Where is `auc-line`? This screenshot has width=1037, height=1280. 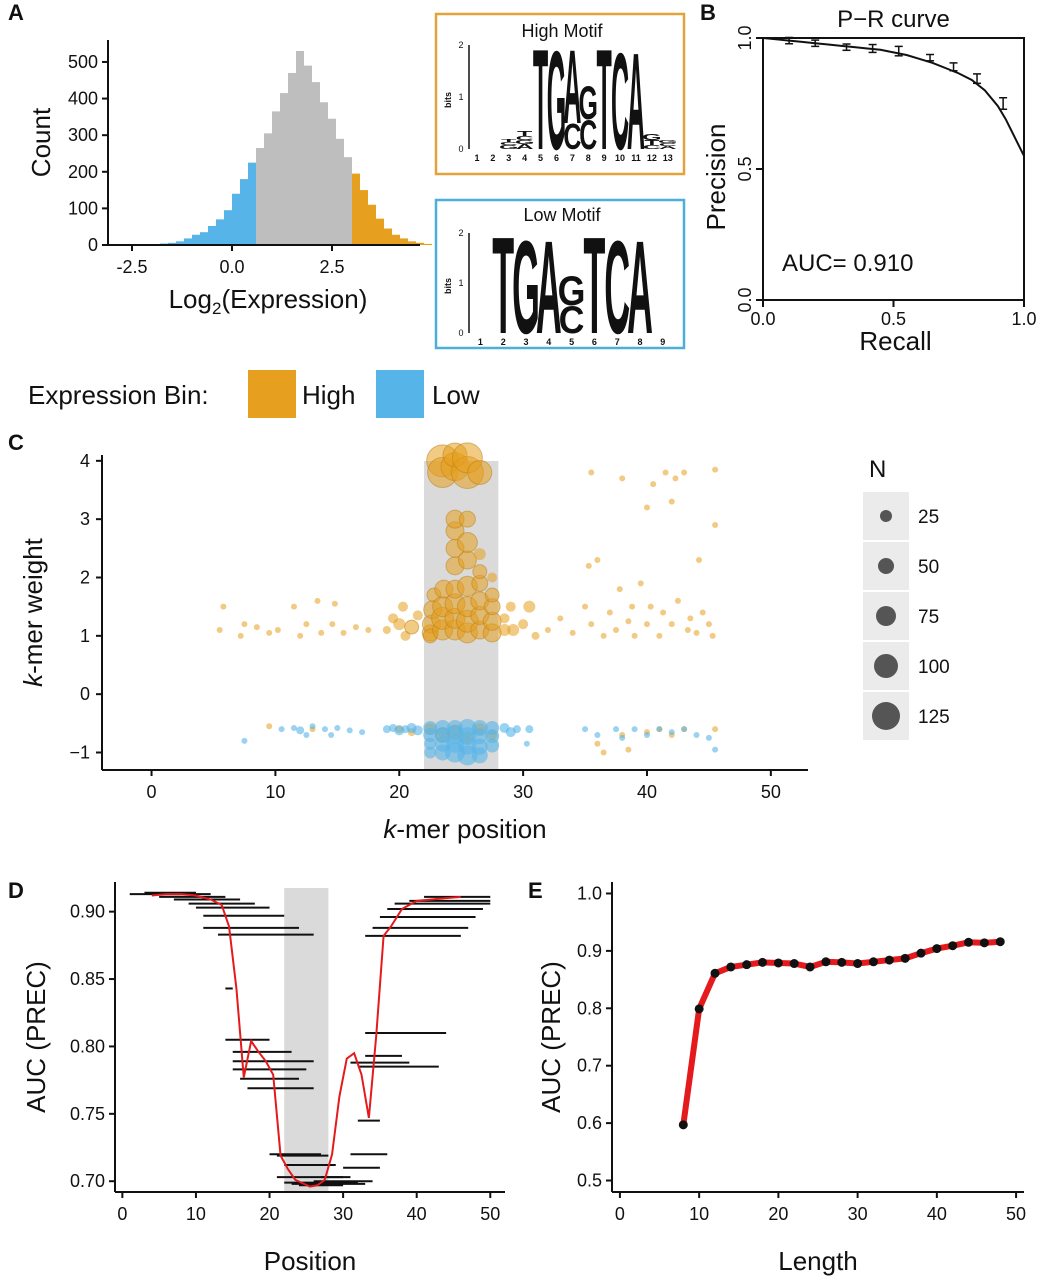 auc-line is located at coordinates (306, 1040).